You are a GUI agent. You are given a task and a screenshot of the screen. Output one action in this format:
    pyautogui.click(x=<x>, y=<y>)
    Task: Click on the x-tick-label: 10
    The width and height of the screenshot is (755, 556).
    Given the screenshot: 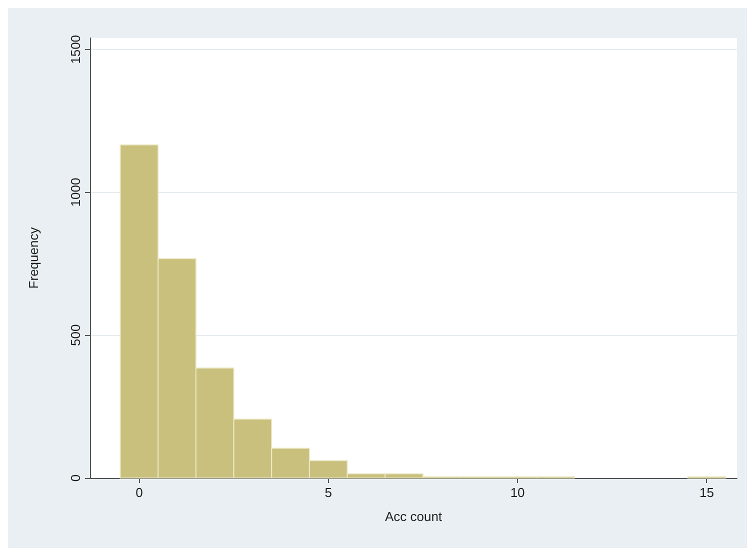 What is the action you would take?
    pyautogui.click(x=517, y=492)
    